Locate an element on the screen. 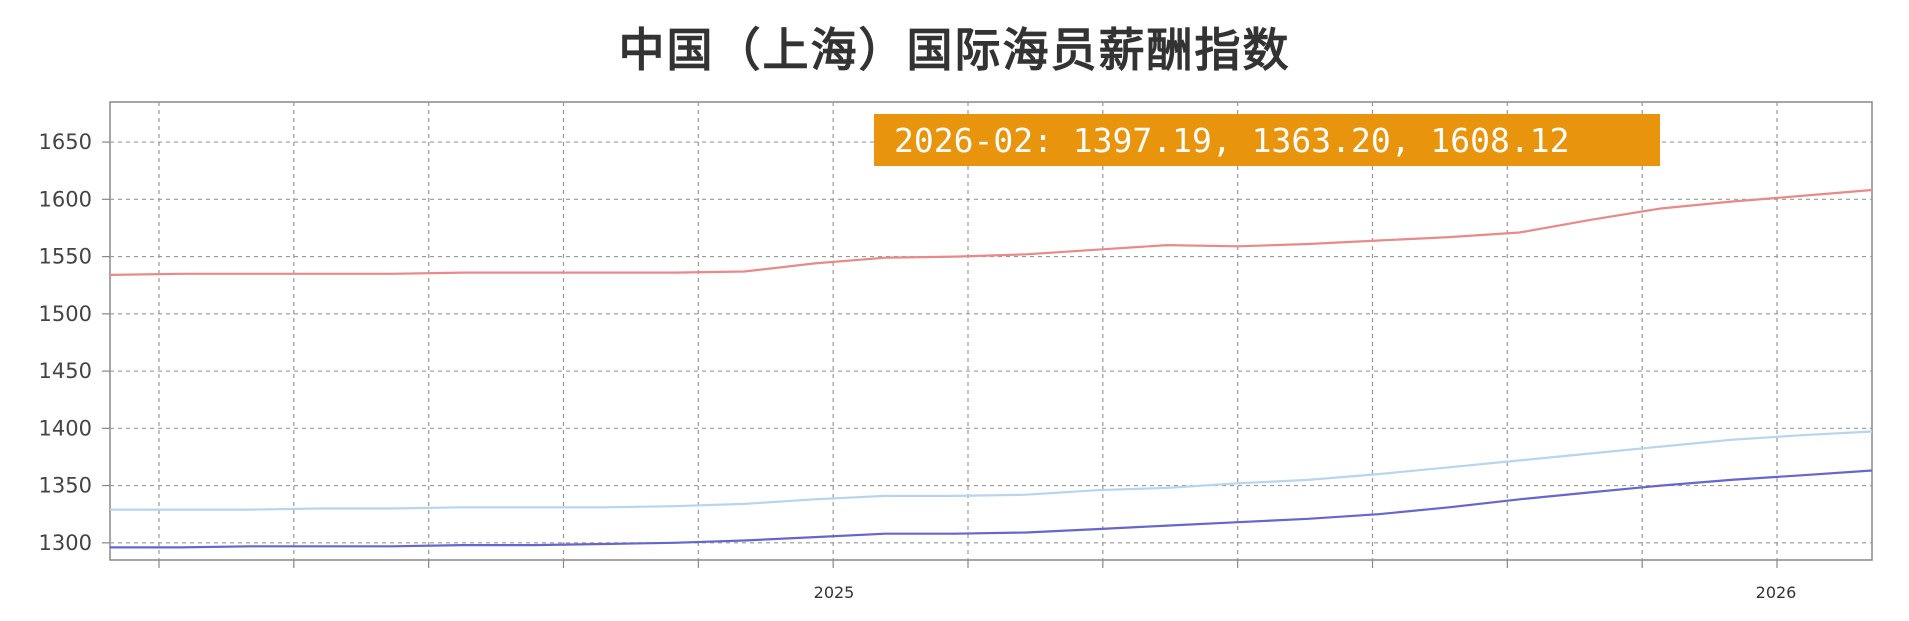 This screenshot has width=1909, height=621. y-tick-label: 1550 is located at coordinates (65, 257).